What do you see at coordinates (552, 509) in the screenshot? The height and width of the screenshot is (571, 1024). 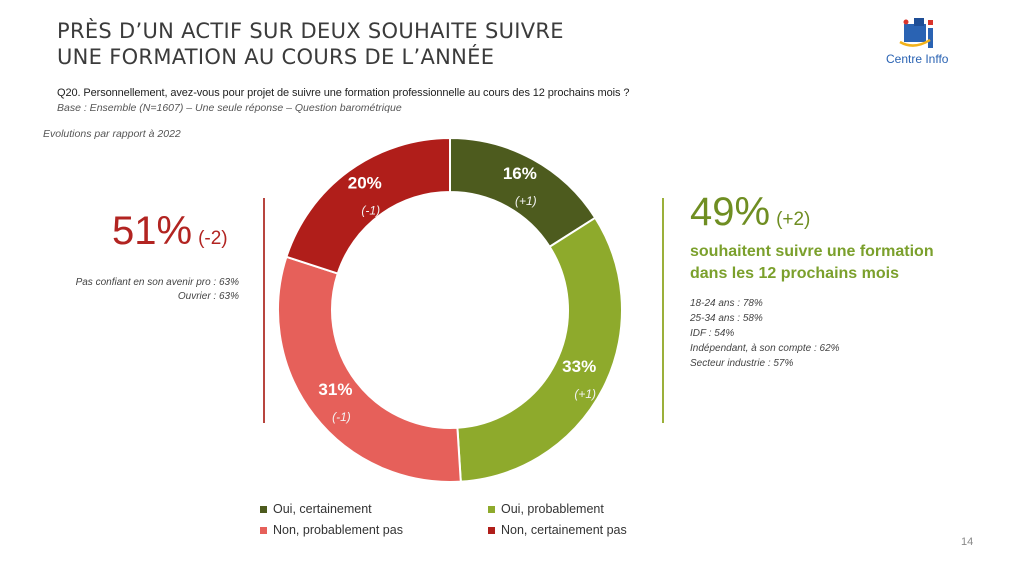 I see `legend-label: Oui, probablement` at bounding box center [552, 509].